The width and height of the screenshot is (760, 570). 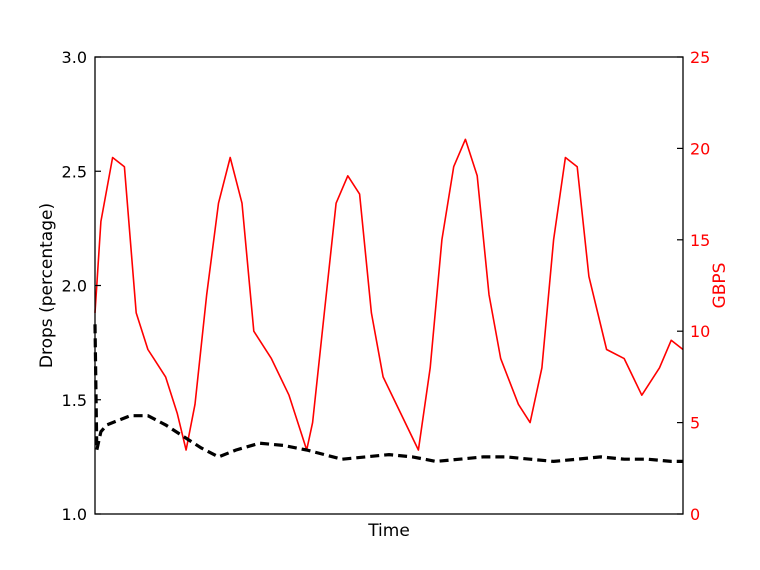 I want to click on left-y-tick-label: 2.0, so click(x=74, y=286).